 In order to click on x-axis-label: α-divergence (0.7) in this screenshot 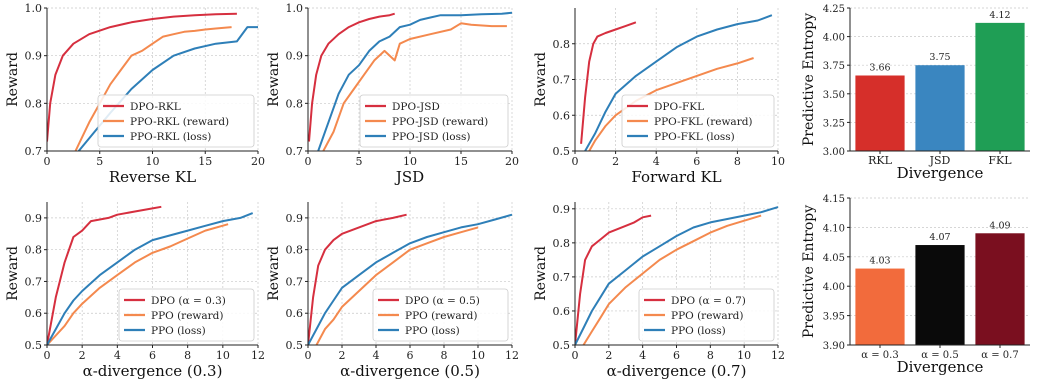, I will do `click(677, 371)`.